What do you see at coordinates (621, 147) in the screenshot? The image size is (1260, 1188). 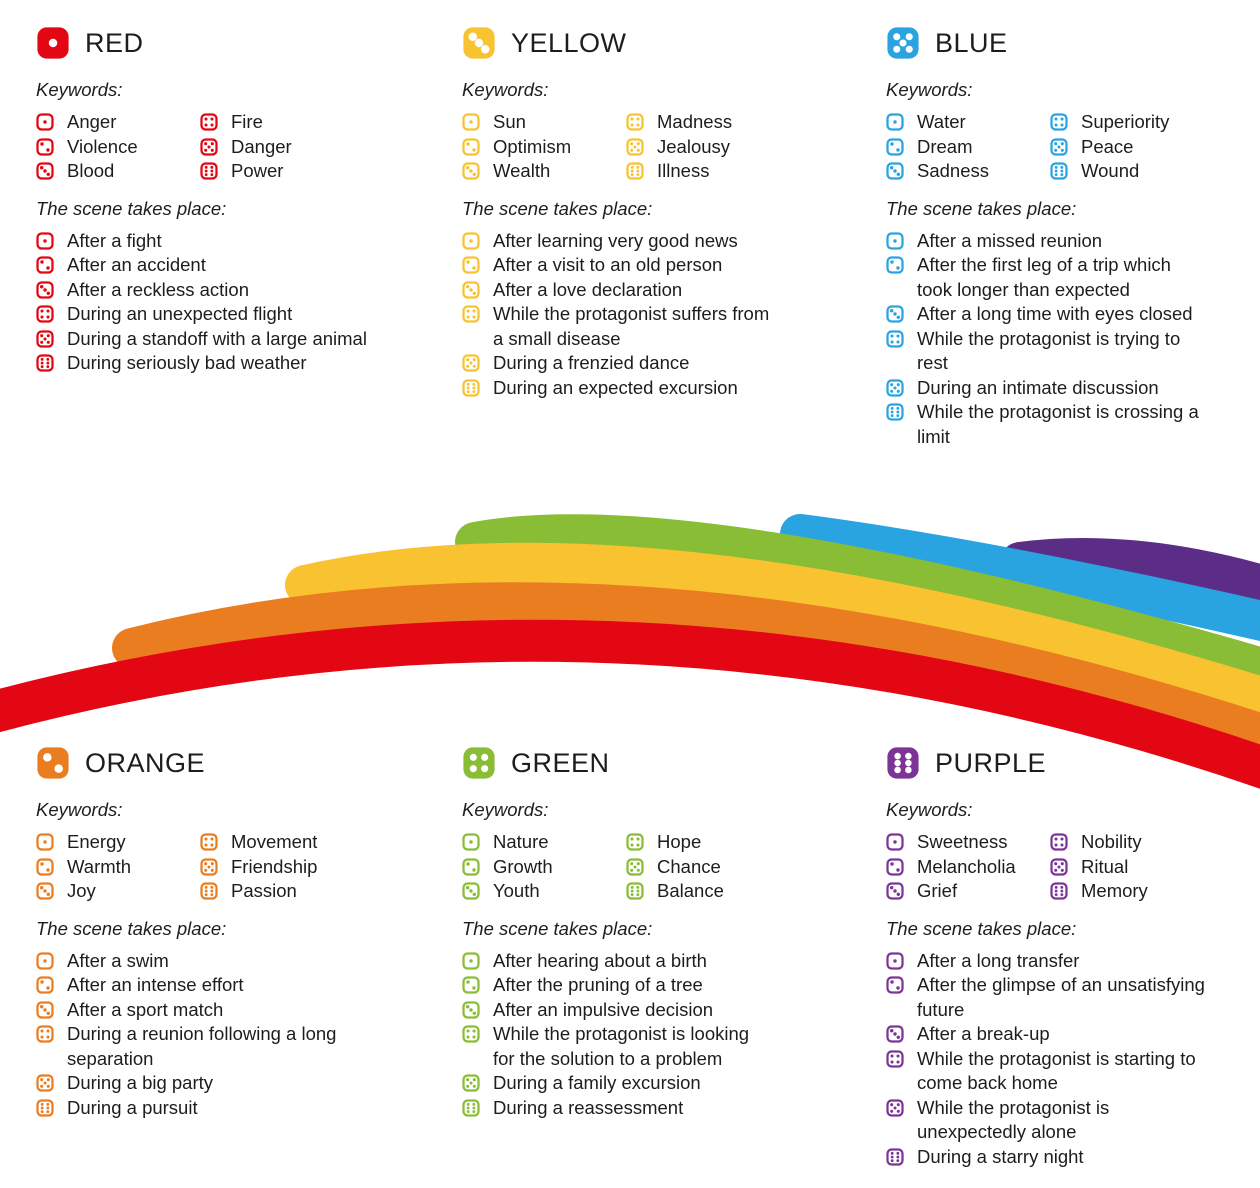 I see `keywords-list: Sun Optimism Wealth Madness Jealousy Illness` at bounding box center [621, 147].